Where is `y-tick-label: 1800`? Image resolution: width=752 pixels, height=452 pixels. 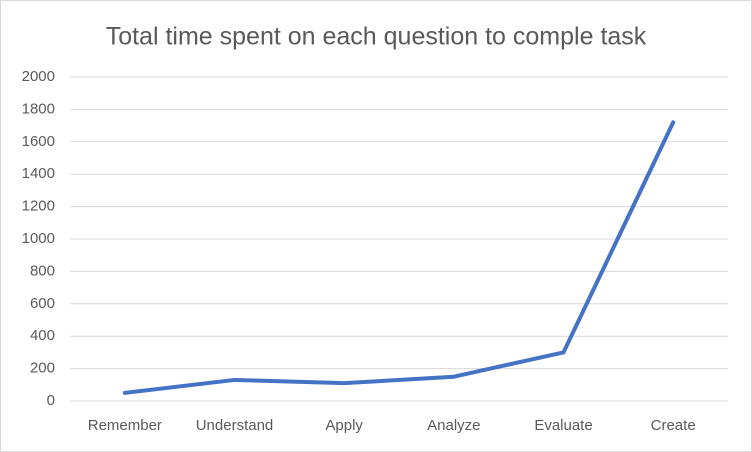 y-tick-label: 1800 is located at coordinates (38, 108).